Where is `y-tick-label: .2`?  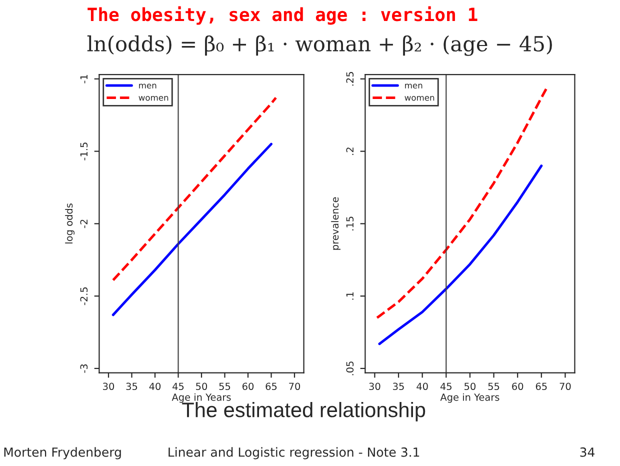 y-tick-label: .2 is located at coordinates (350, 151).